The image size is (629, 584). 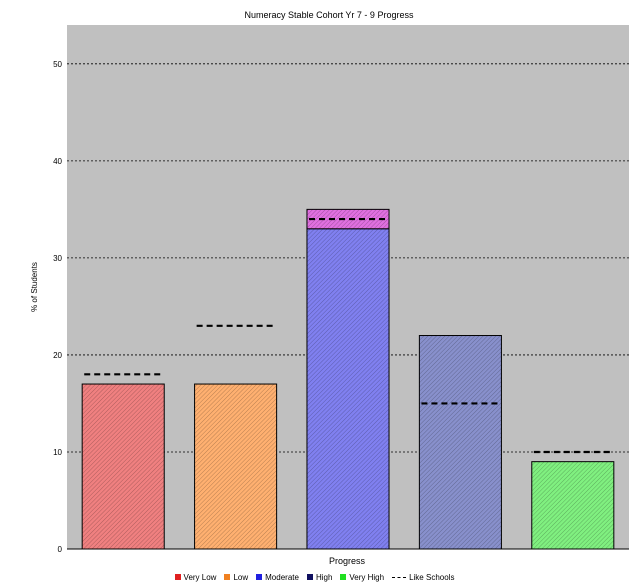 What do you see at coordinates (57, 161) in the screenshot?
I see `y-tick-label: 40` at bounding box center [57, 161].